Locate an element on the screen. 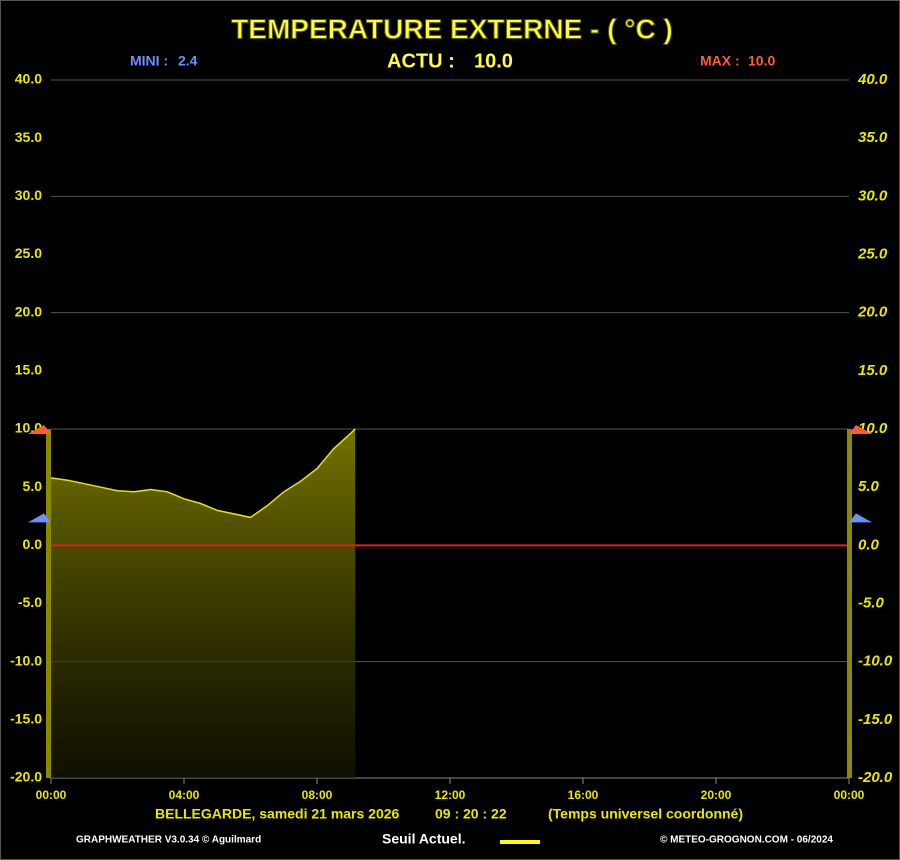 The image size is (900, 860). y2-tick-label: -5.0 is located at coordinates (871, 602).